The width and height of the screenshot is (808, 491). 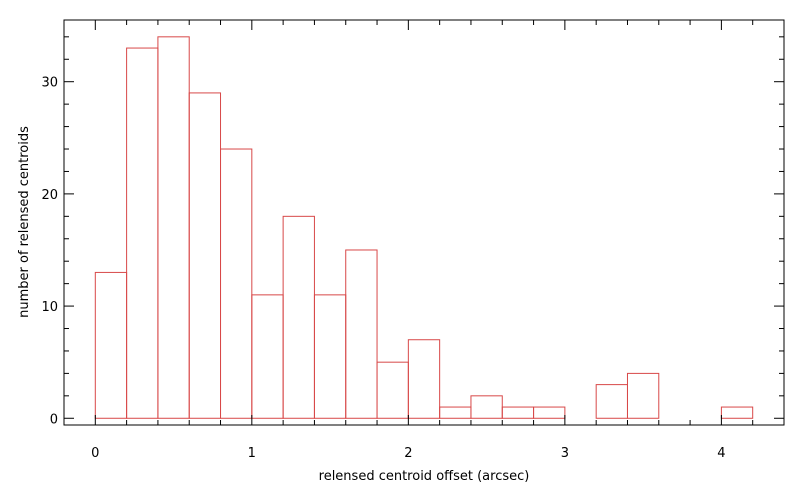 What do you see at coordinates (95, 453) in the screenshot?
I see `x-tick-label: 0` at bounding box center [95, 453].